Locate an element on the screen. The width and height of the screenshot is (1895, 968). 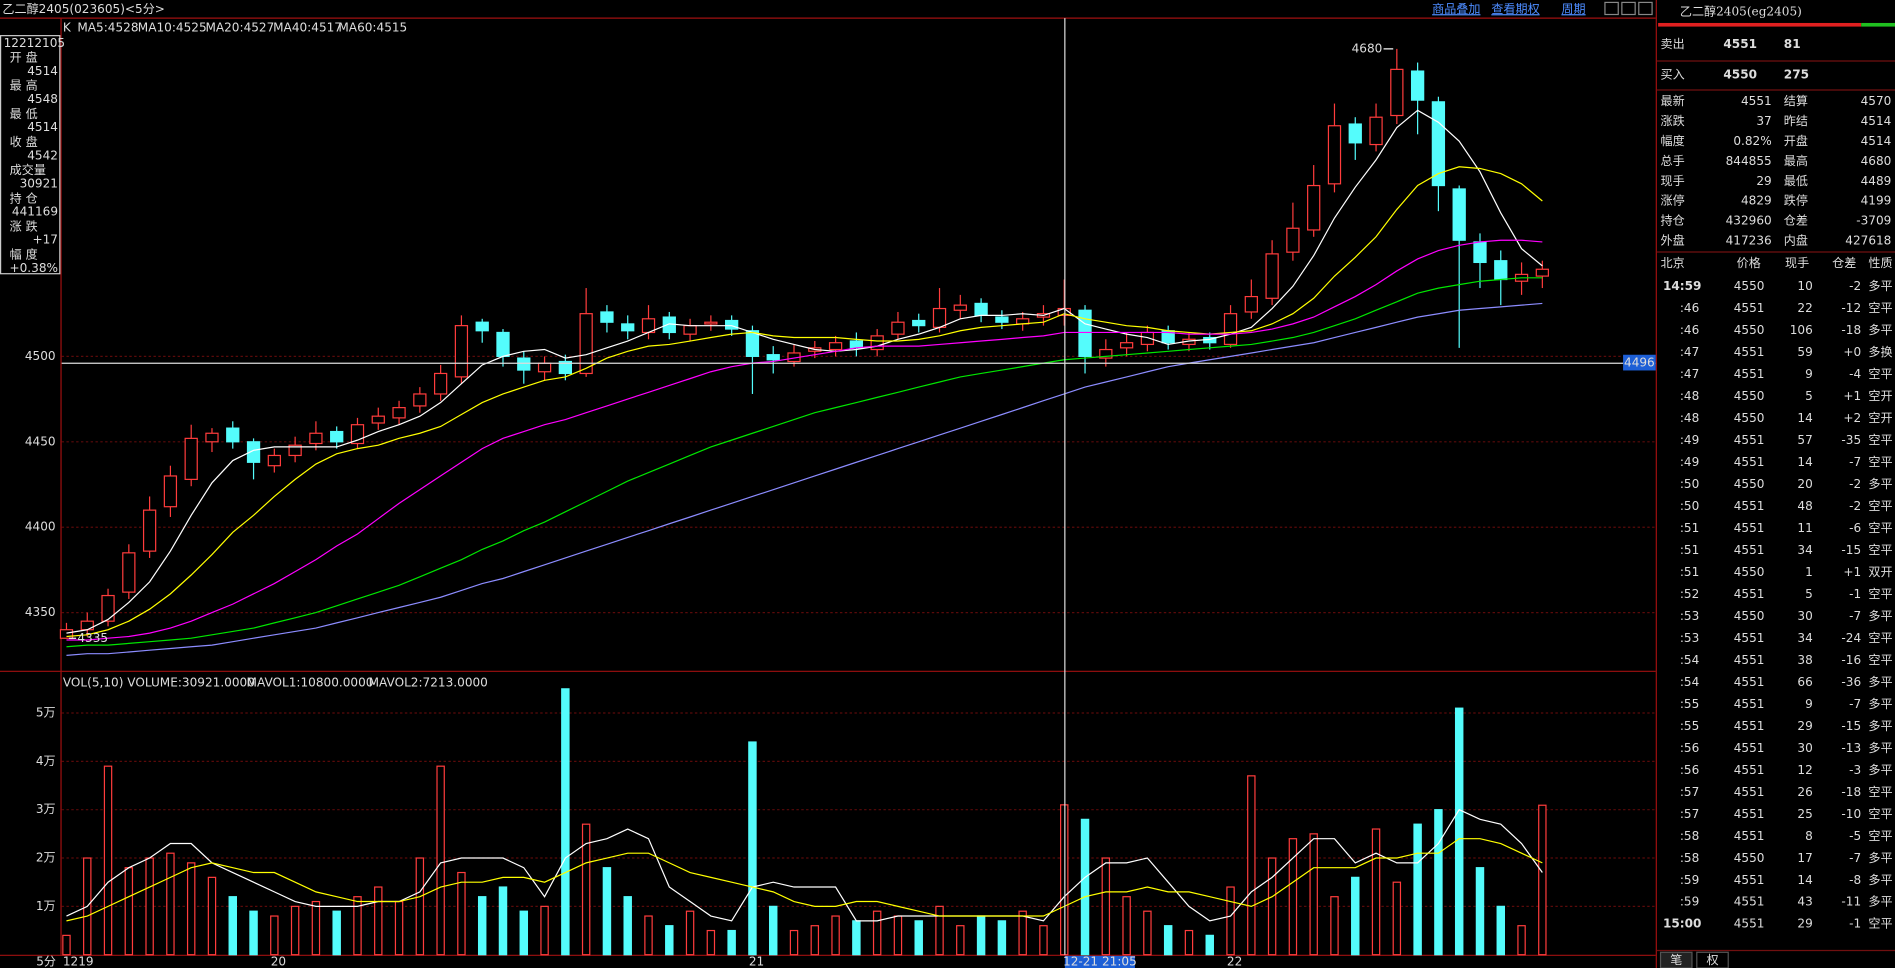
trade-volume: 57 is located at coordinates (1804, 440).